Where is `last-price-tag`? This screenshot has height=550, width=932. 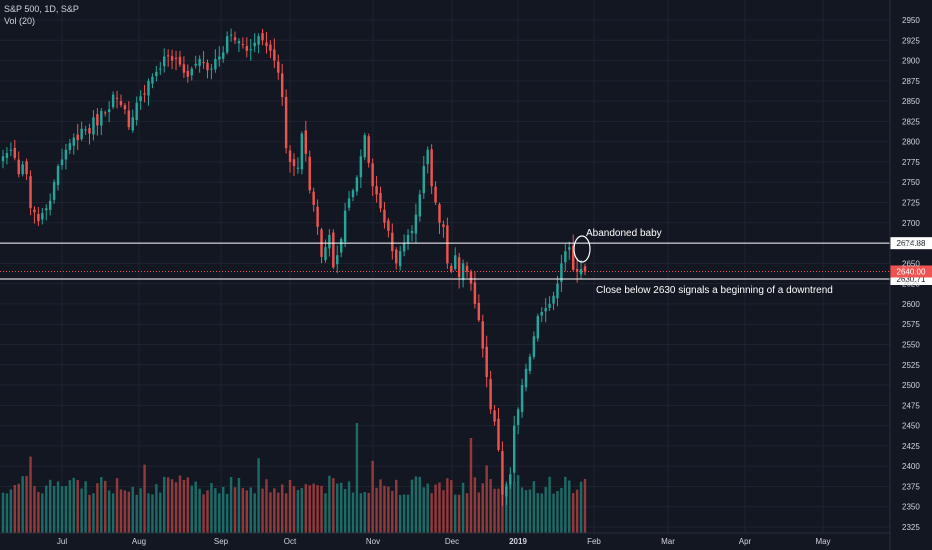 last-price-tag is located at coordinates (911, 271).